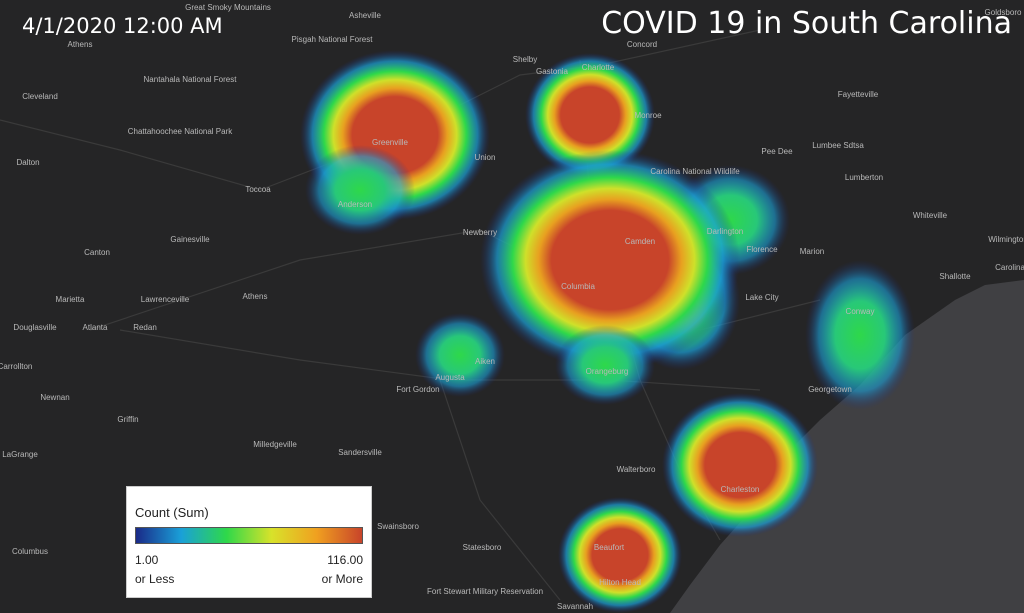 This screenshot has width=1024, height=613. Describe the element at coordinates (838, 145) in the screenshot. I see `place-label: Lumbee Sdtsa` at that location.